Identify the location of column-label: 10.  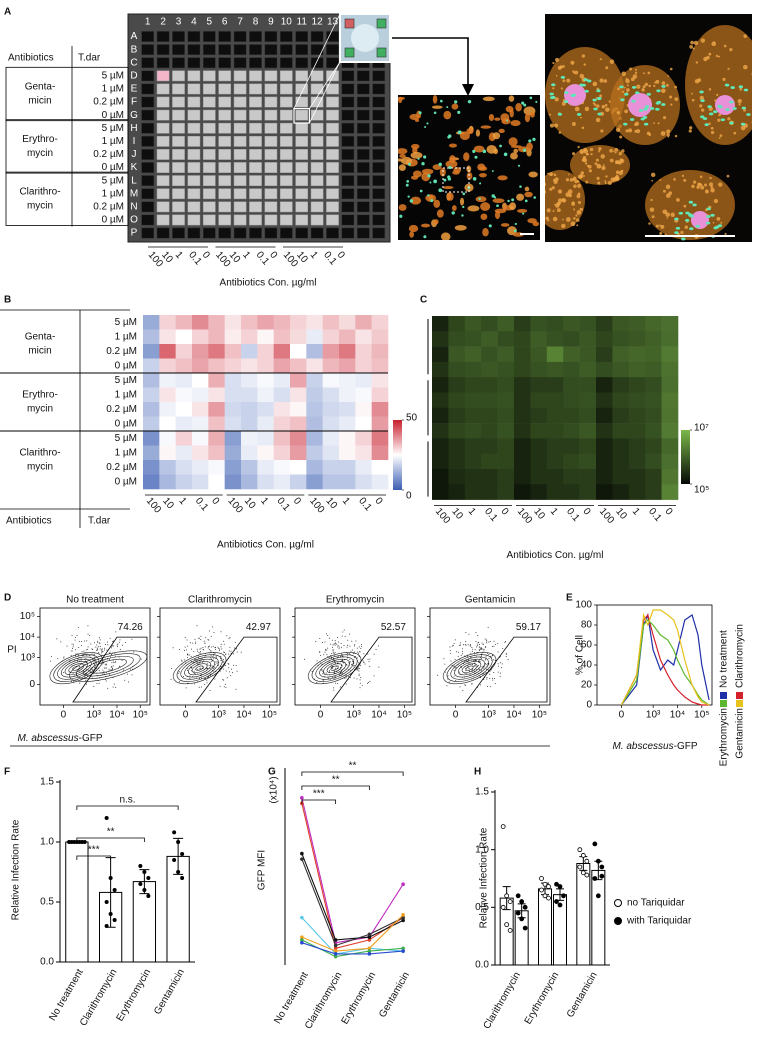
(287, 22).